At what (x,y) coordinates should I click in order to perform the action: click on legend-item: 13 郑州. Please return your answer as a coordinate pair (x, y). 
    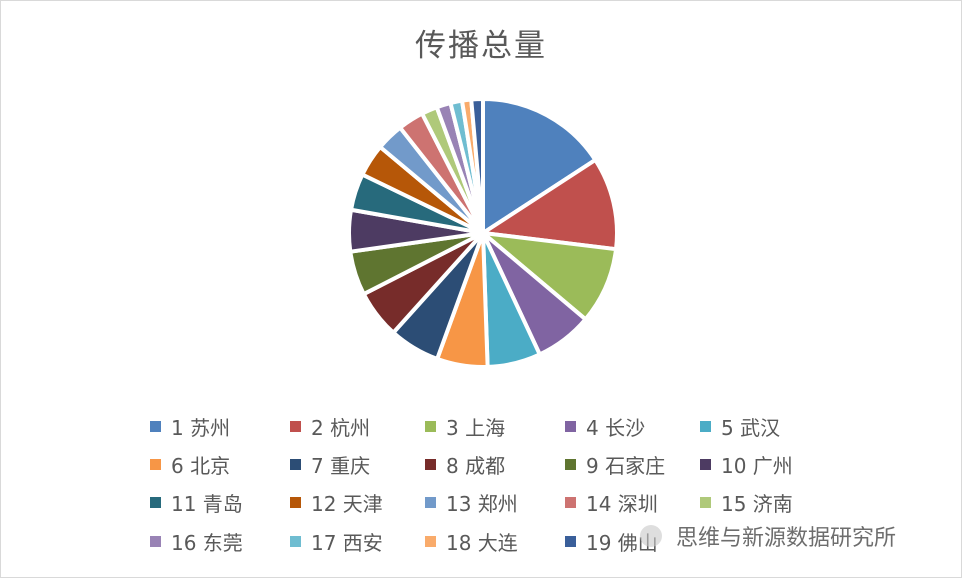
    Looking at the image, I should click on (471, 502).